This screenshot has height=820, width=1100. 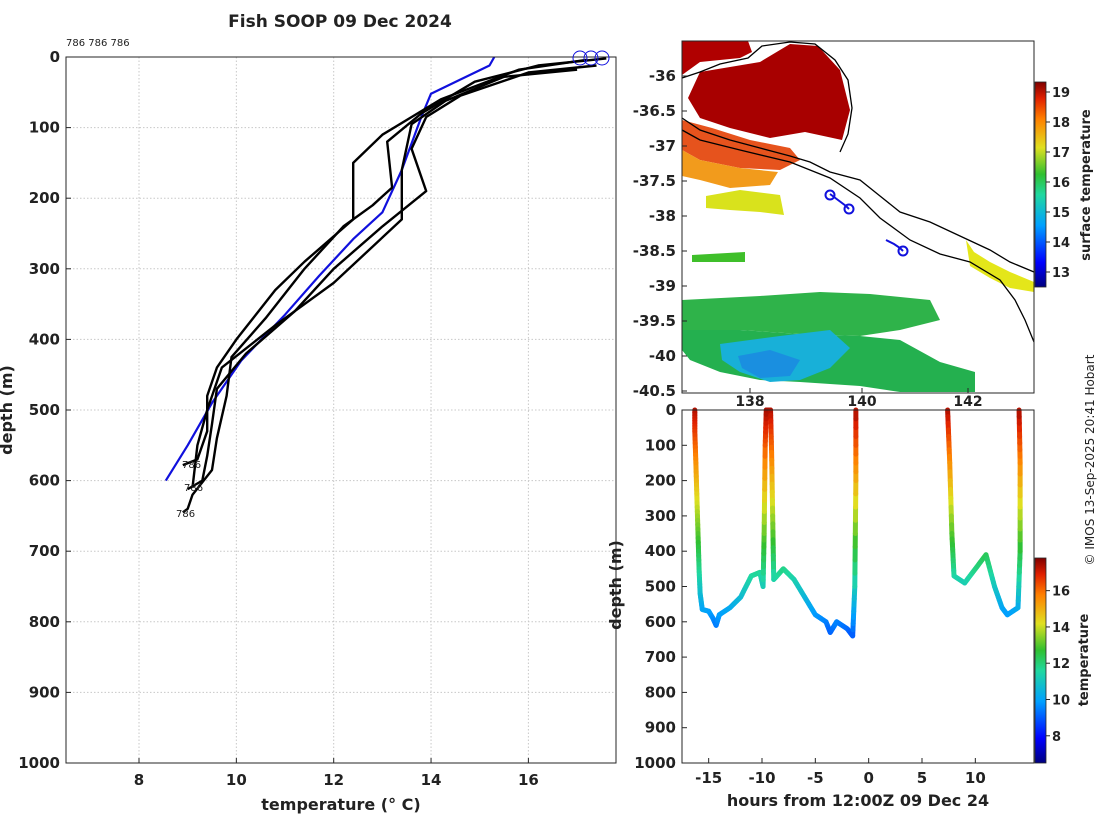 I want to click on sst-colorbar-ticks: 13 14 15 16 17 18 19, so click(x=1058, y=183).